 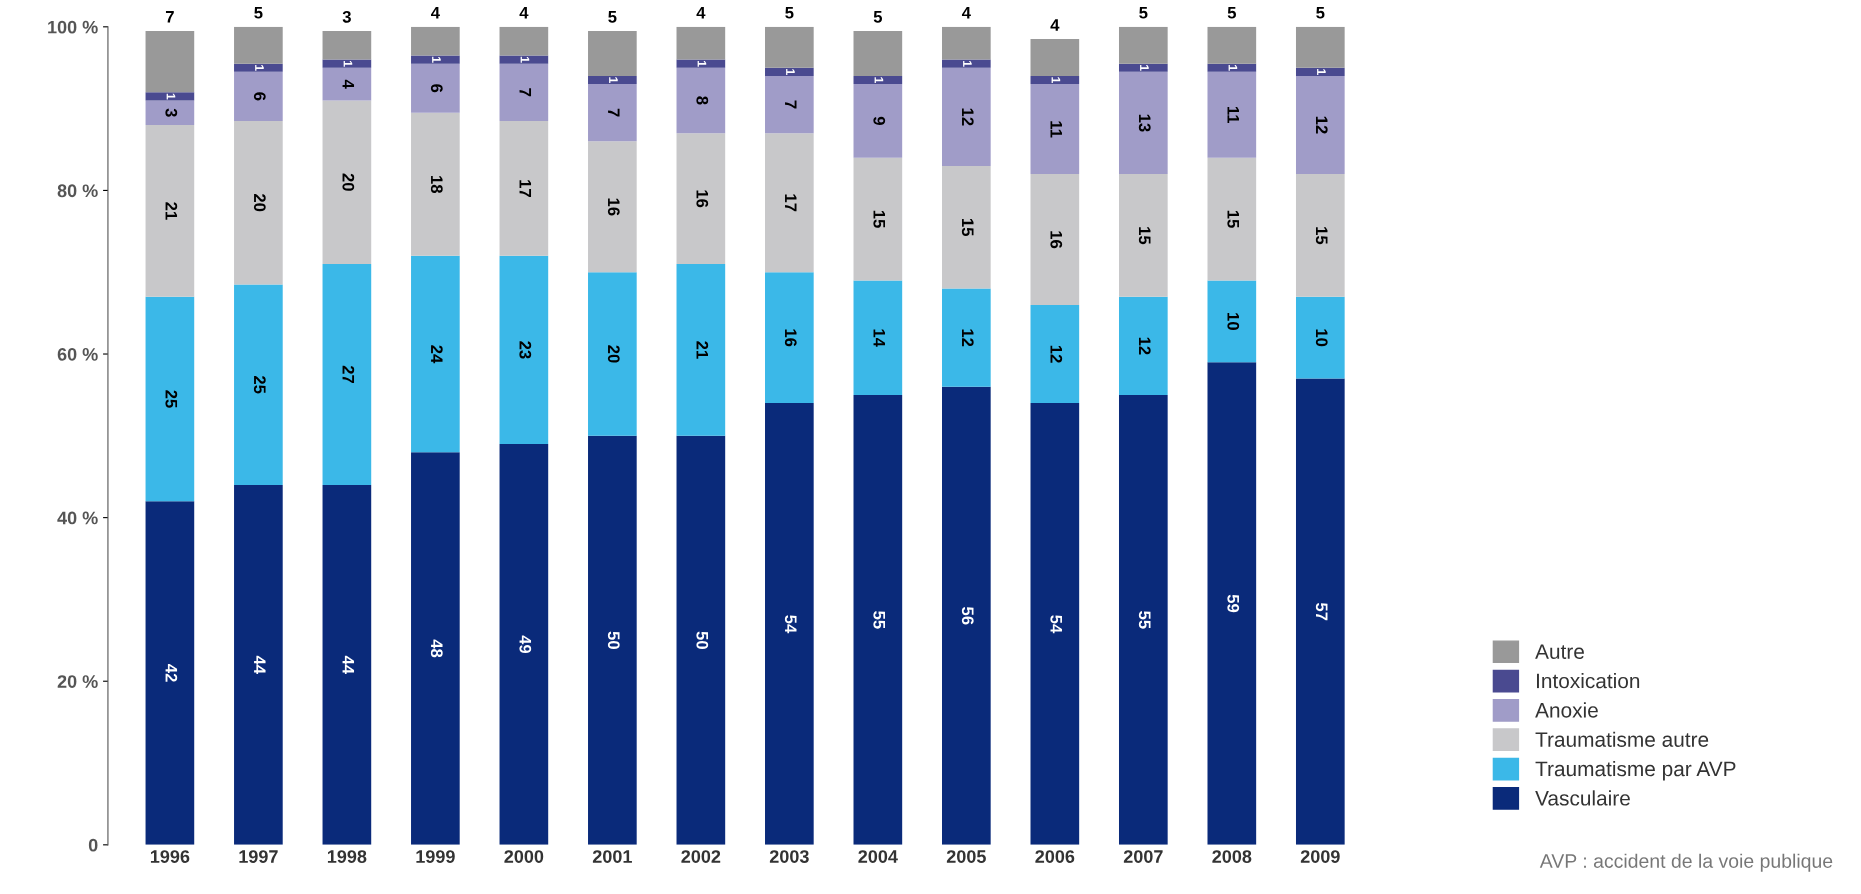 I want to click on data-label: 8, so click(x=702, y=100).